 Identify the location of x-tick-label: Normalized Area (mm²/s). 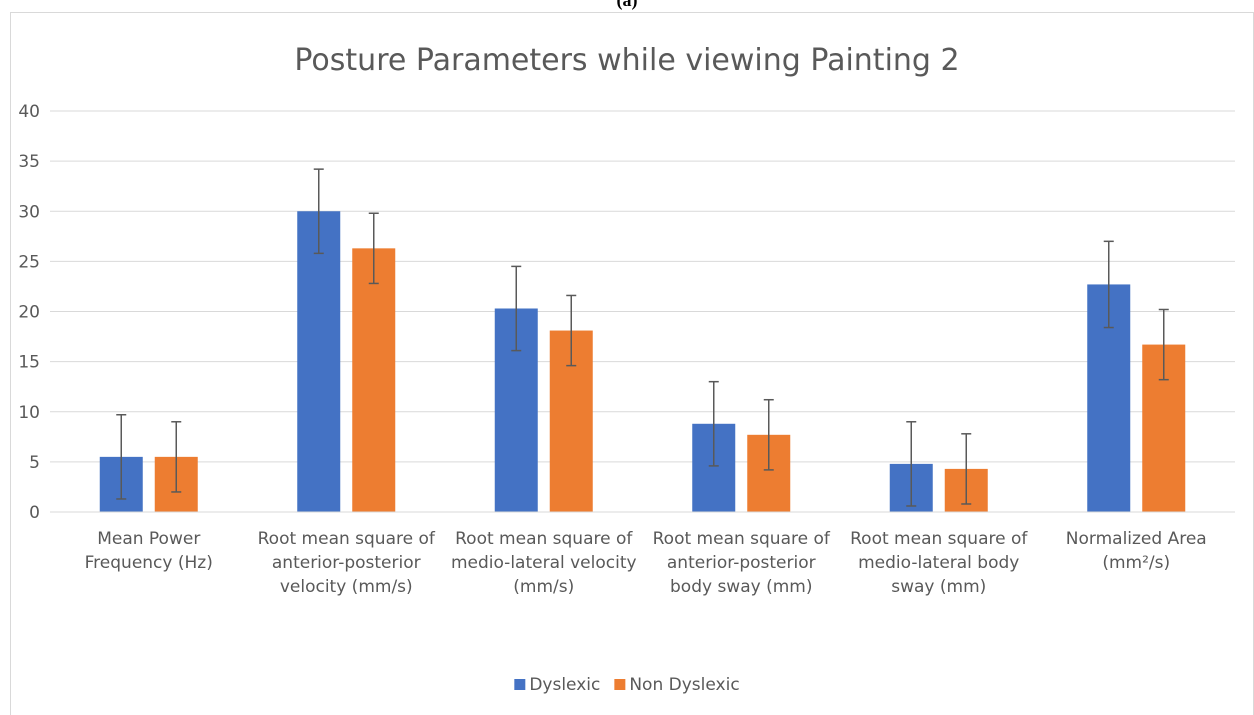
(1136, 551).